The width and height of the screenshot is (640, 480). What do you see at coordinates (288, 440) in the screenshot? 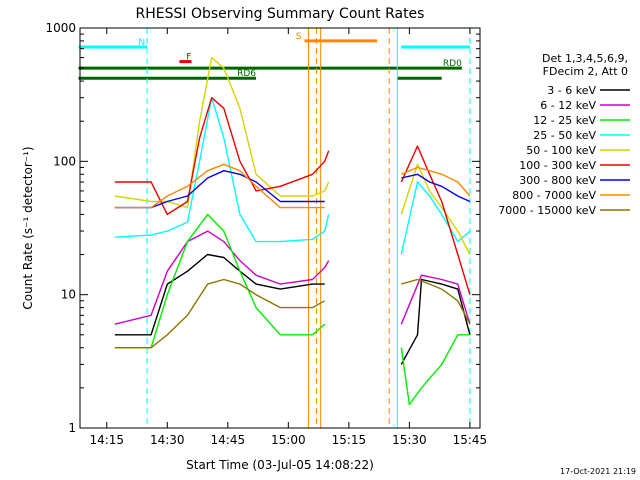
I see `x-tick-label: 15:00` at bounding box center [288, 440].